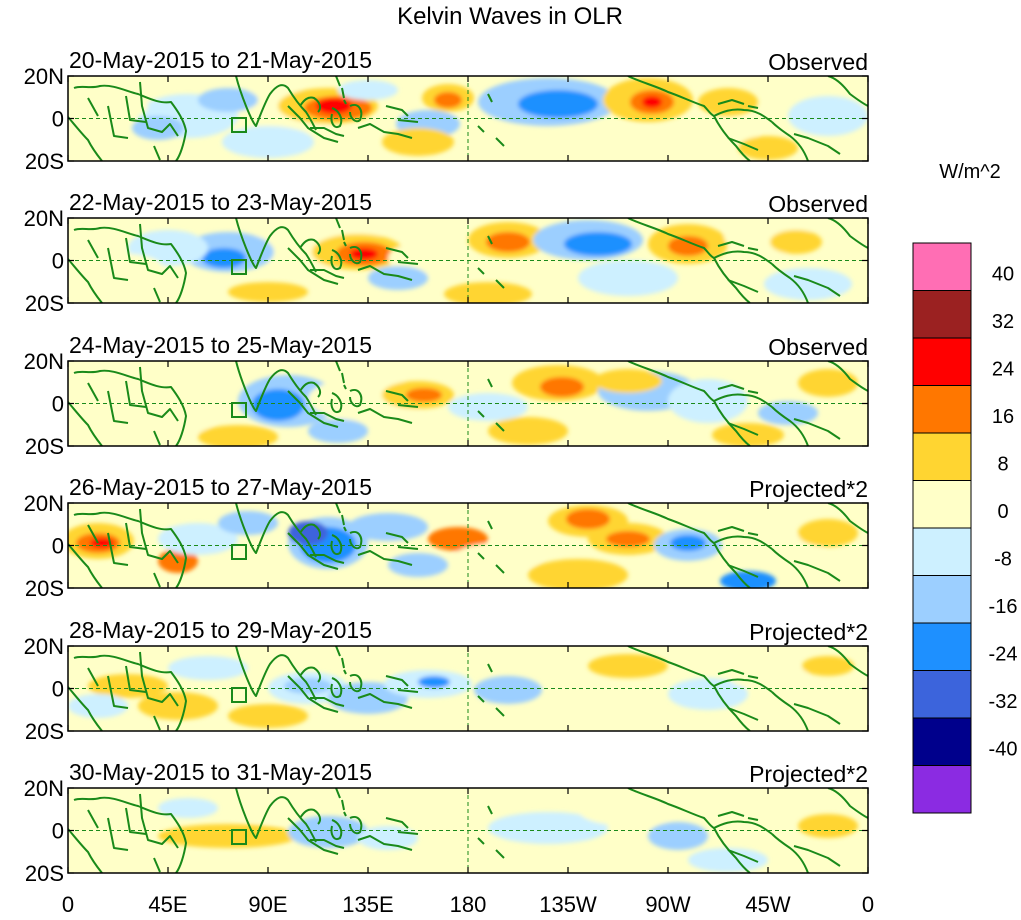  Describe the element at coordinates (367, 904) in the screenshot. I see `lon-tick-label: 135E` at that location.